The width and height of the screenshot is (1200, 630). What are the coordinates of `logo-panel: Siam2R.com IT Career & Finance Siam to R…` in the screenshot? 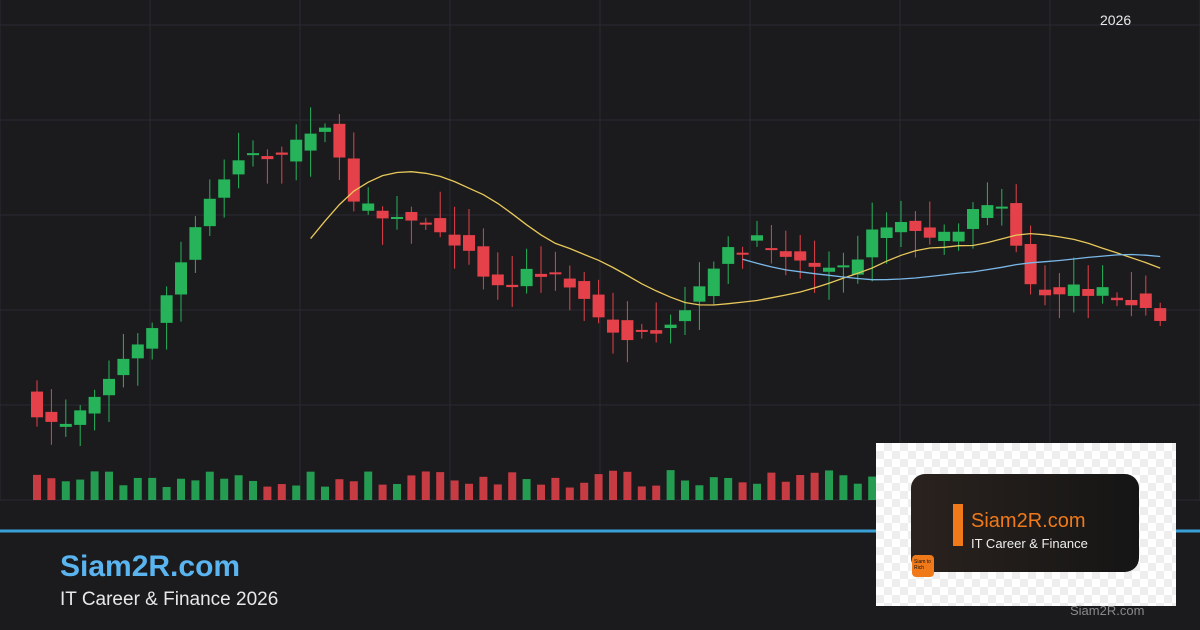 It's located at (1026, 524).